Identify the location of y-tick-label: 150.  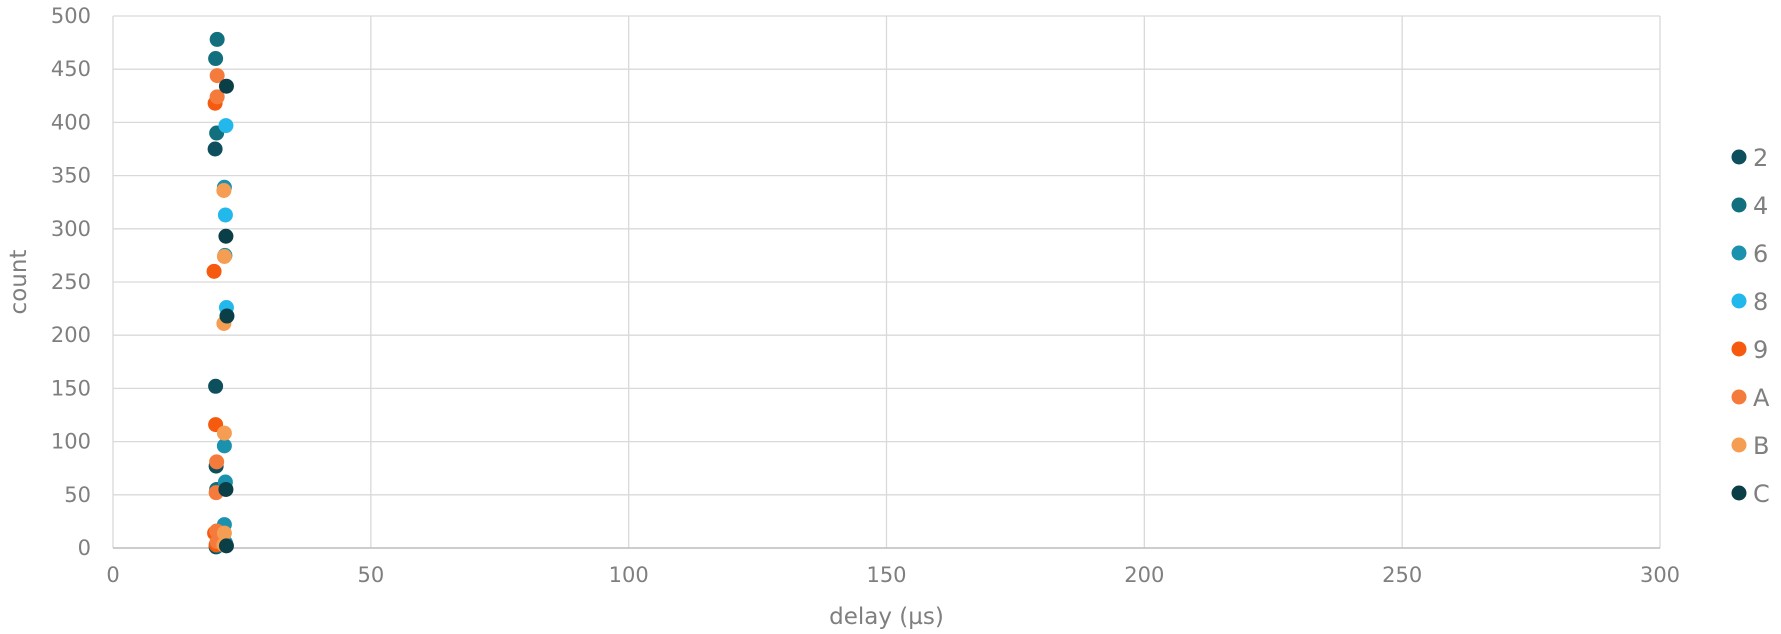
(71, 388).